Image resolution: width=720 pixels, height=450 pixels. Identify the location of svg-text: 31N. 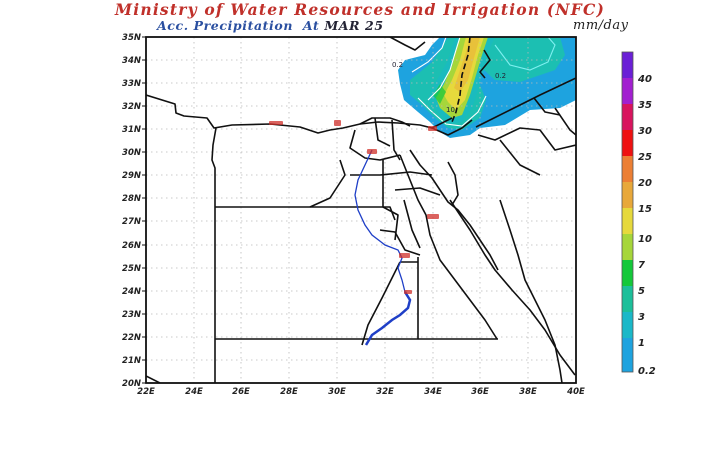
(131, 130).